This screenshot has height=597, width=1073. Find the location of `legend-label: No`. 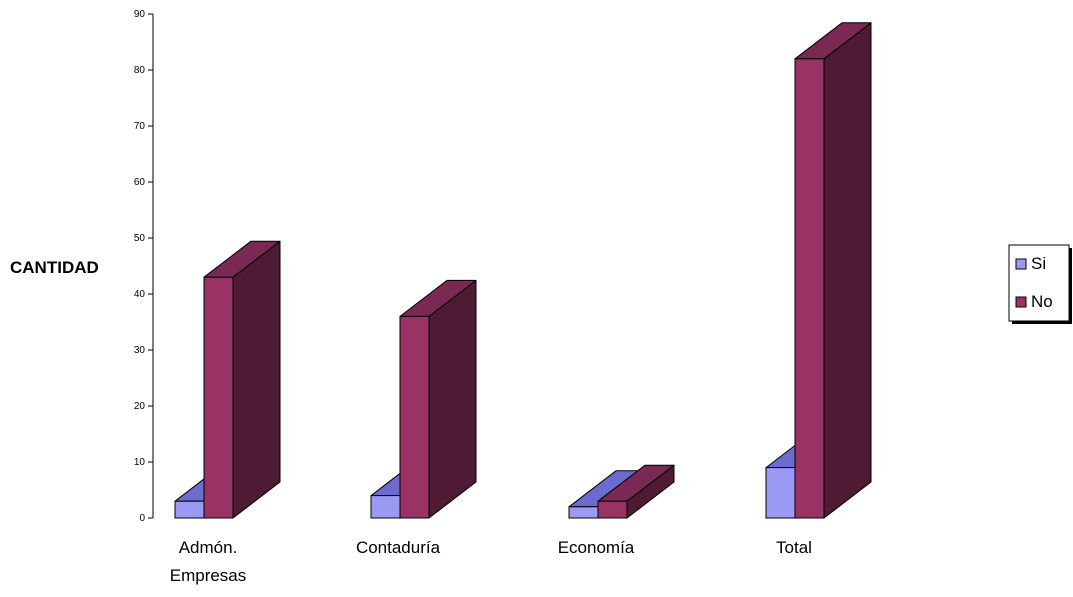

legend-label: No is located at coordinates (1042, 301).